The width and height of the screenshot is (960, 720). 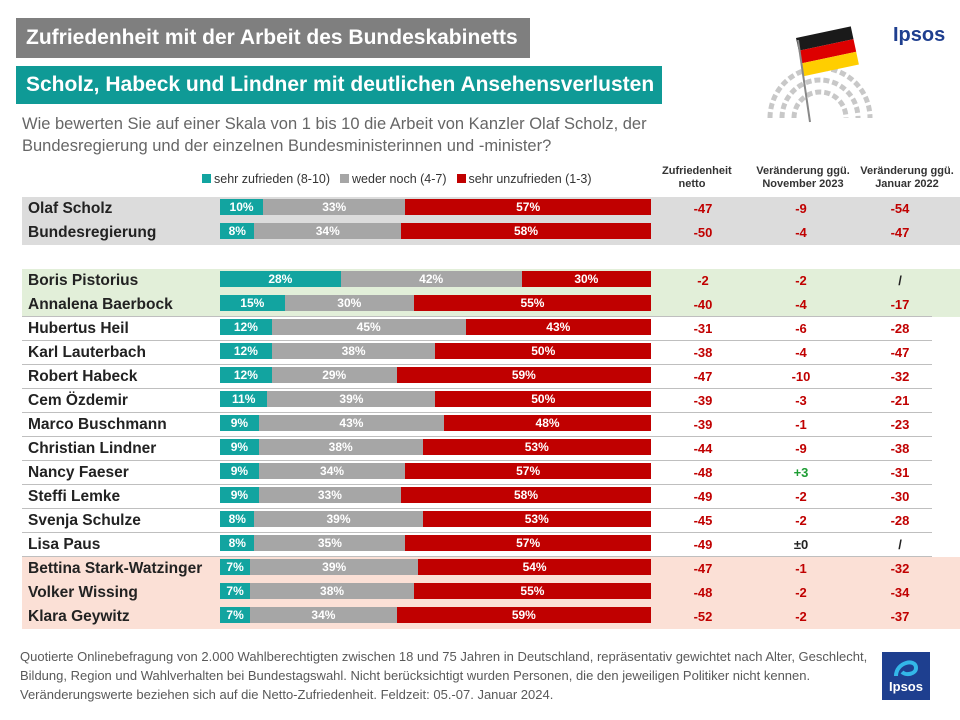 What do you see at coordinates (703, 328) in the screenshot?
I see `value-netto: -31` at bounding box center [703, 328].